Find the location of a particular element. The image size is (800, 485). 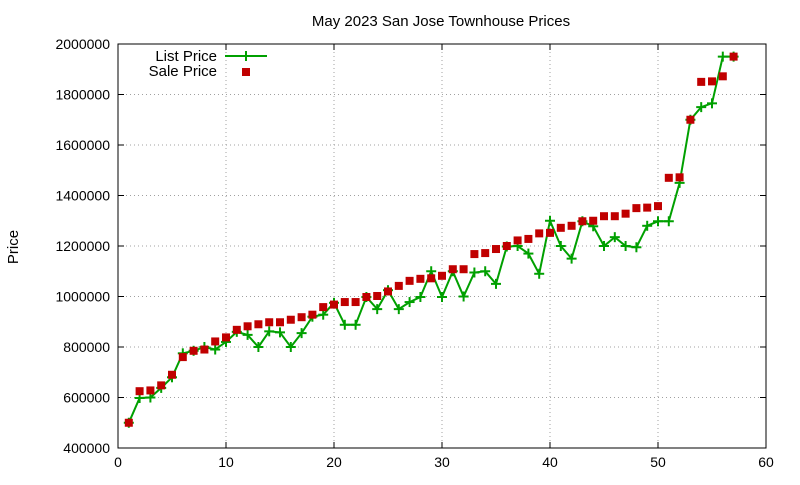

chart-title: May 2023 San Jose Townhouse Prices is located at coordinates (441, 21).